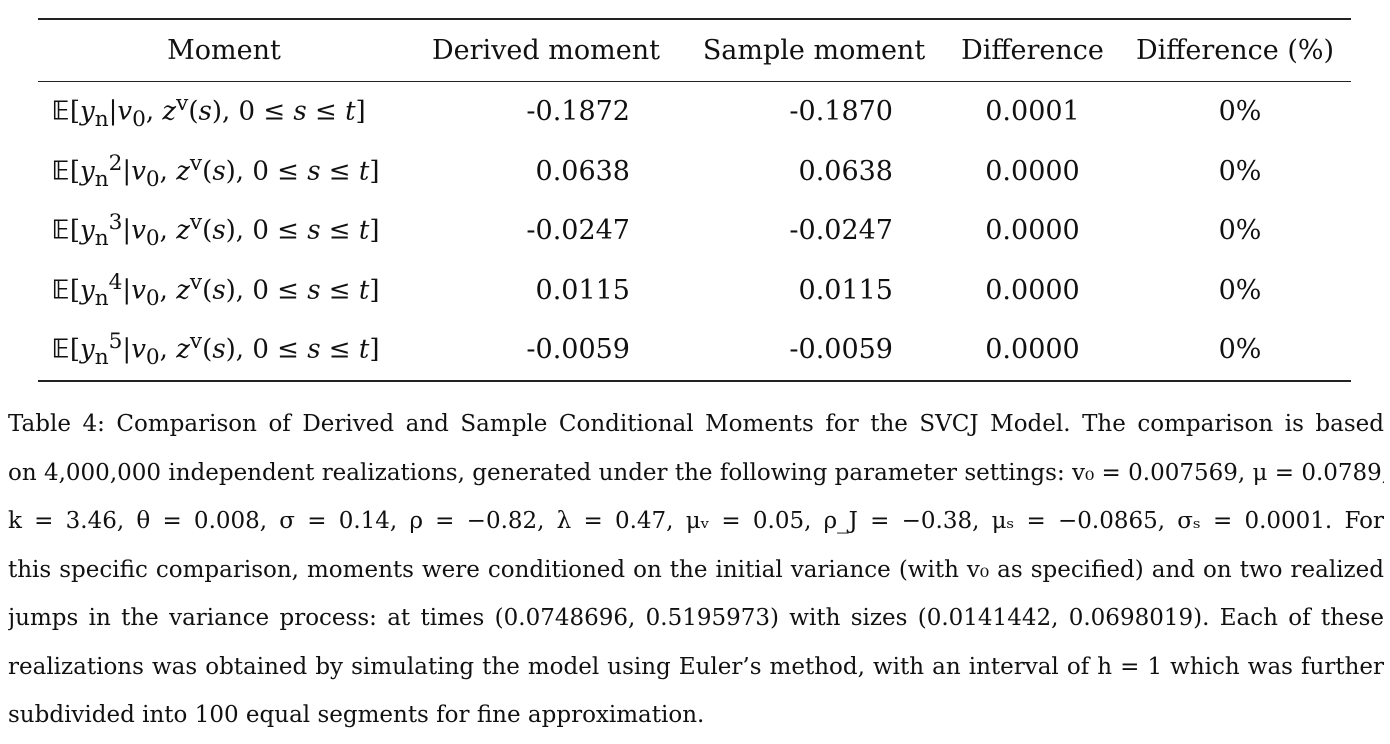 The height and width of the screenshot is (744, 1390). What do you see at coordinates (814, 50) in the screenshot?
I see `header-sample-moment: Sample moment` at bounding box center [814, 50].